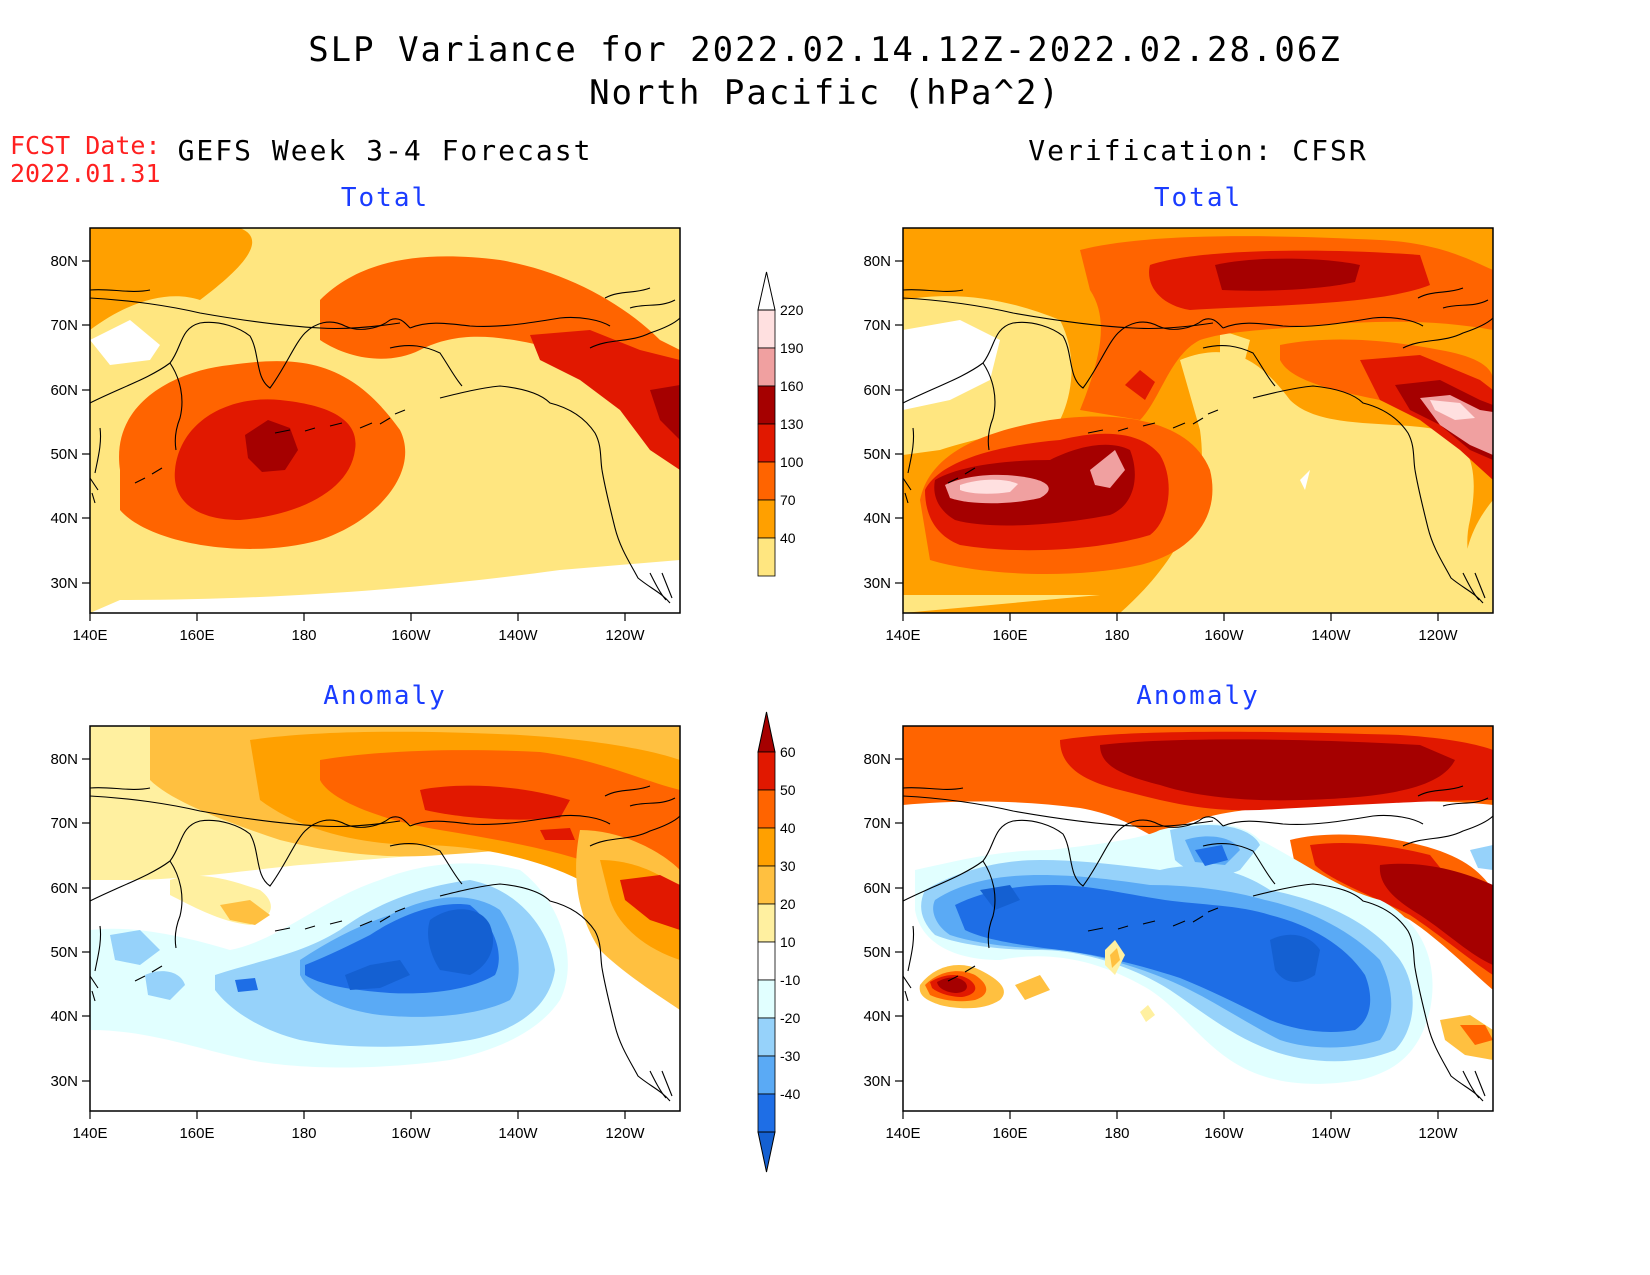 The height and width of the screenshot is (1275, 1650). Describe the element at coordinates (778, 942) in the screenshot. I see `colorbar-anomaly: -40 -30 -20 -10 10 20 30 40 50 60` at that location.